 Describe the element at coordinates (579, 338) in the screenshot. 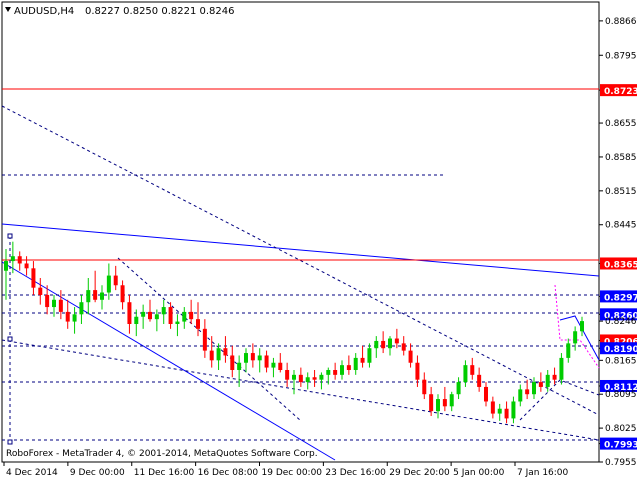

I see `forecast-path` at that location.